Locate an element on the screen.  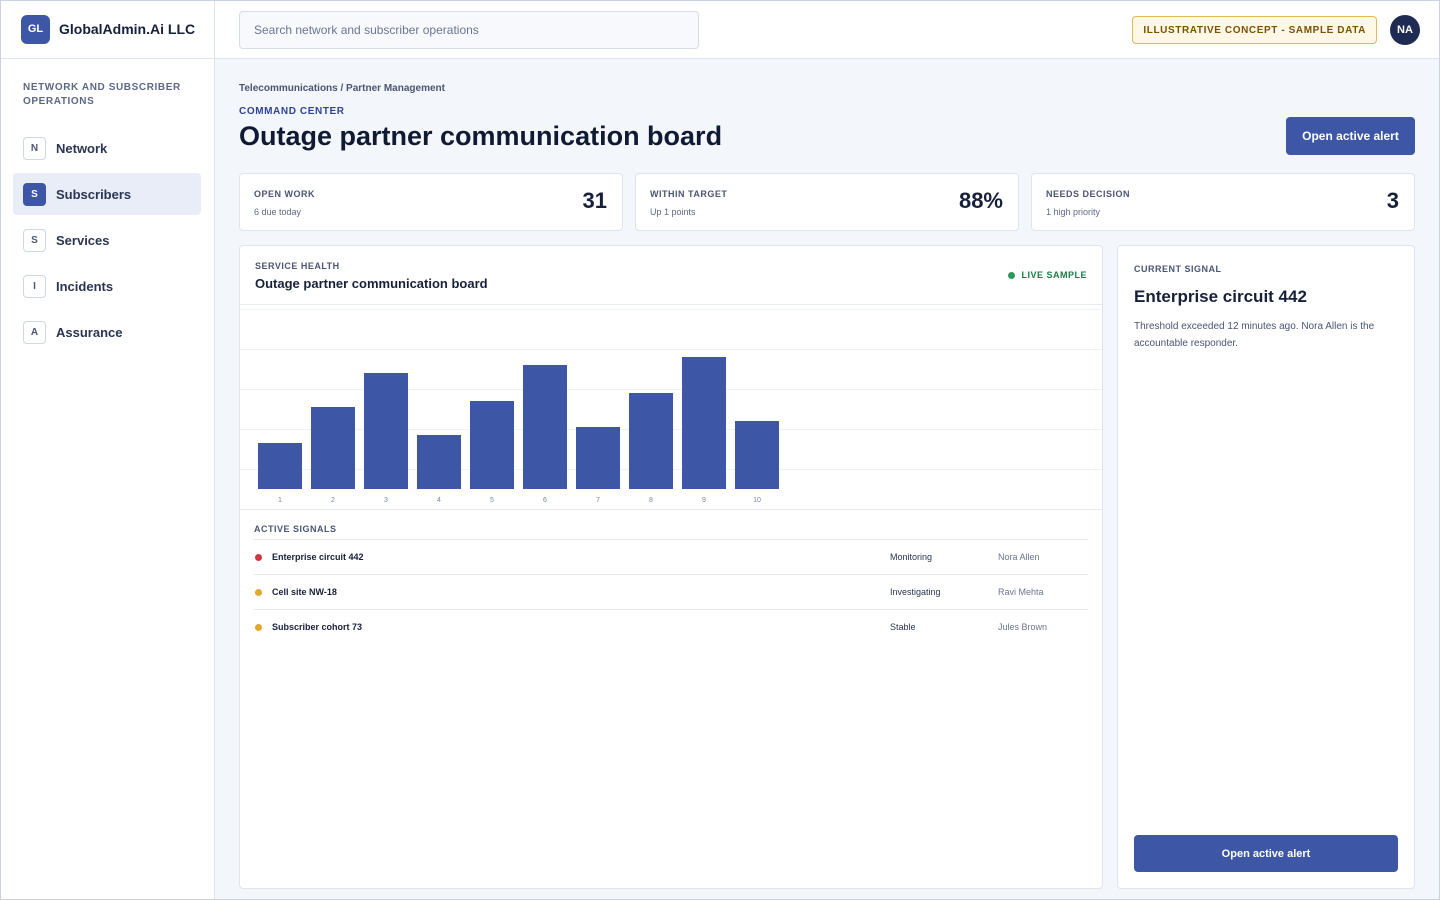
x-tick-label: 2 is located at coordinates (333, 500).